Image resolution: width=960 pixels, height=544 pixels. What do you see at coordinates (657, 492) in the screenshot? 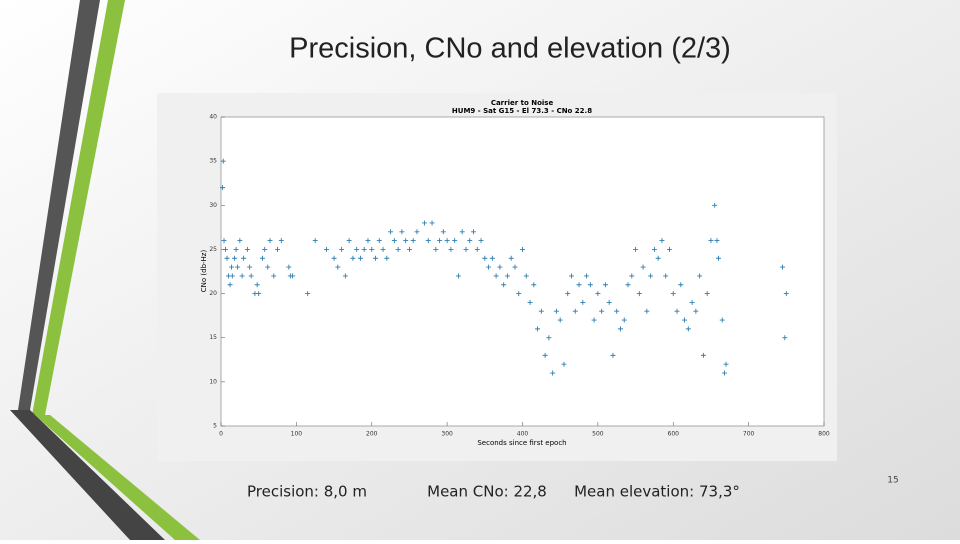
I see `caption: Mean elevation: 73,3°` at bounding box center [657, 492].